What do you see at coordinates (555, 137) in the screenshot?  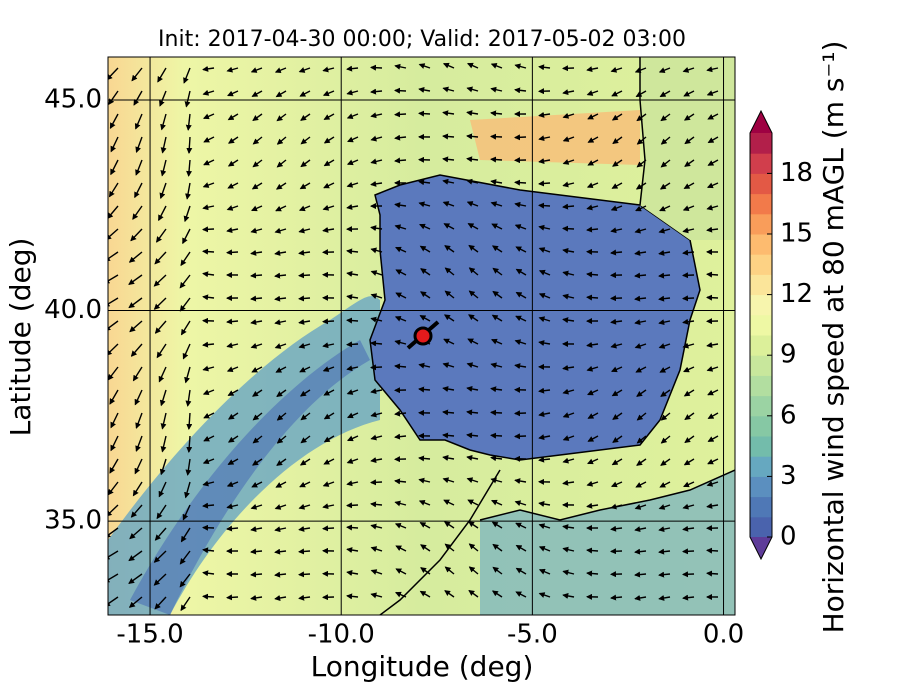 I see `high-wind-patch` at bounding box center [555, 137].